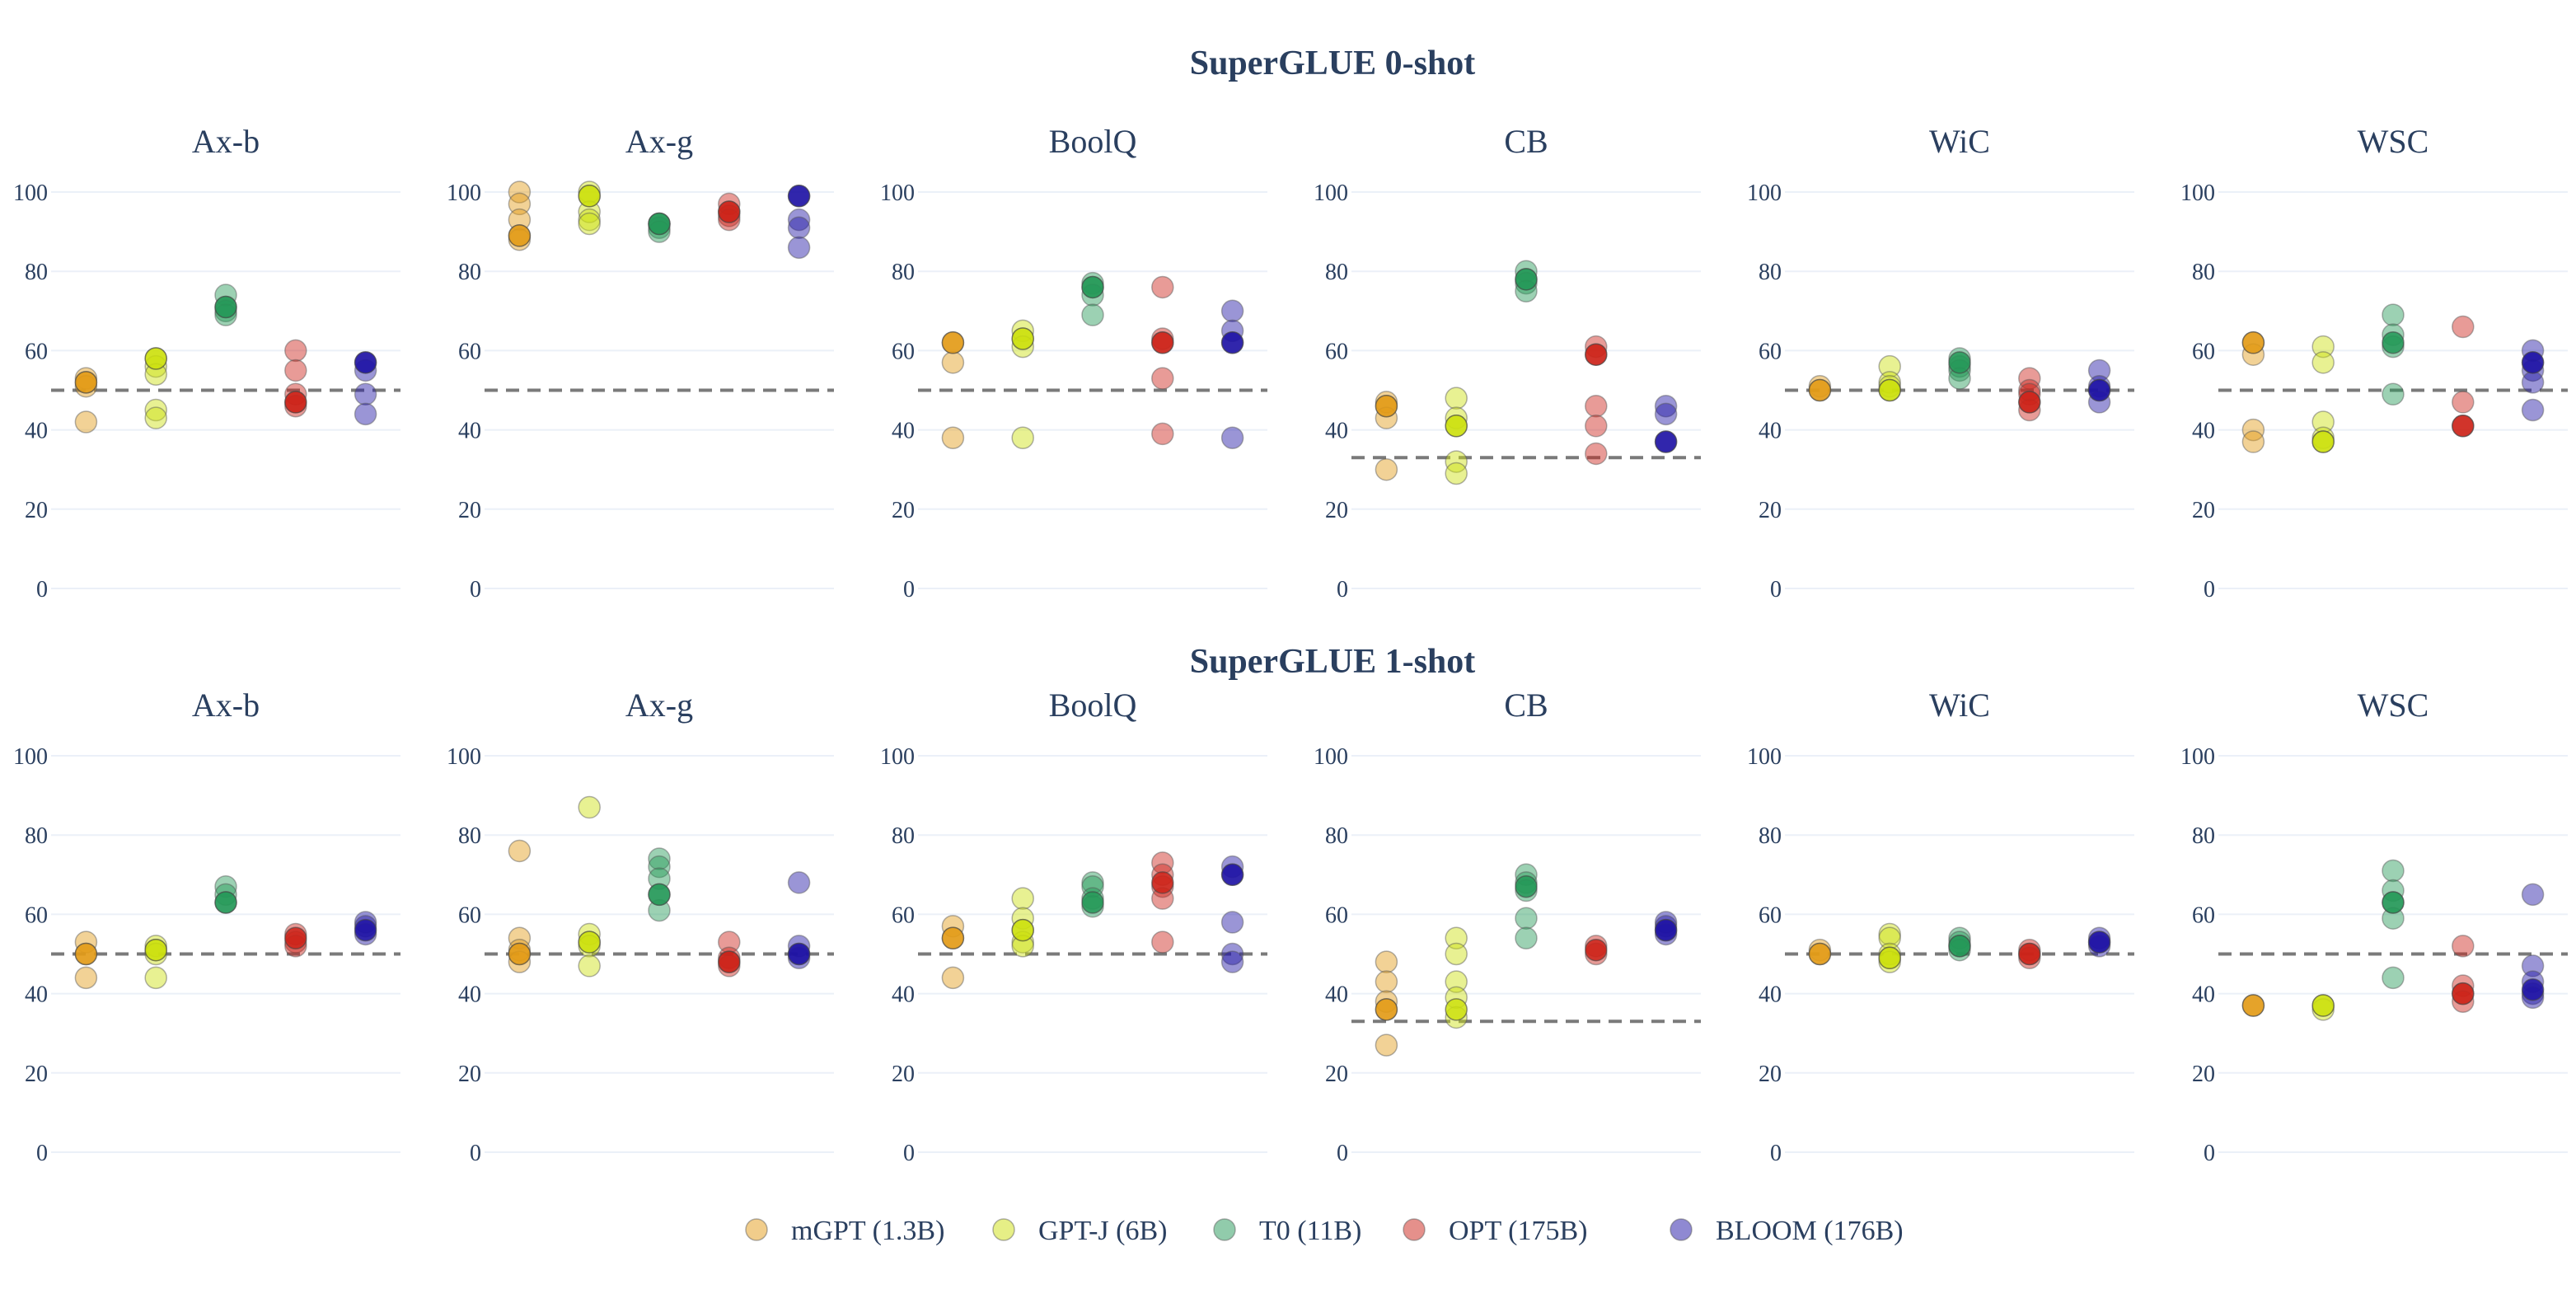 Image resolution: width=2576 pixels, height=1289 pixels. Describe the element at coordinates (1526, 142) in the screenshot. I see `panel-title: CB` at that location.